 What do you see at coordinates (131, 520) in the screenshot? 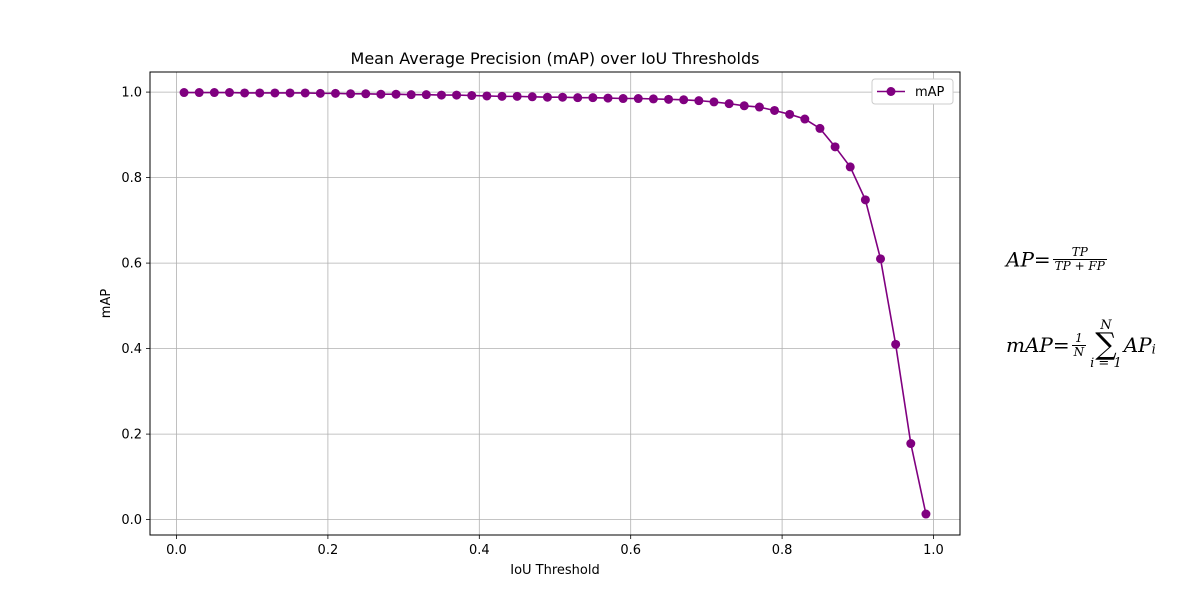
I see `y-tick-label: 0.0` at bounding box center [131, 520].